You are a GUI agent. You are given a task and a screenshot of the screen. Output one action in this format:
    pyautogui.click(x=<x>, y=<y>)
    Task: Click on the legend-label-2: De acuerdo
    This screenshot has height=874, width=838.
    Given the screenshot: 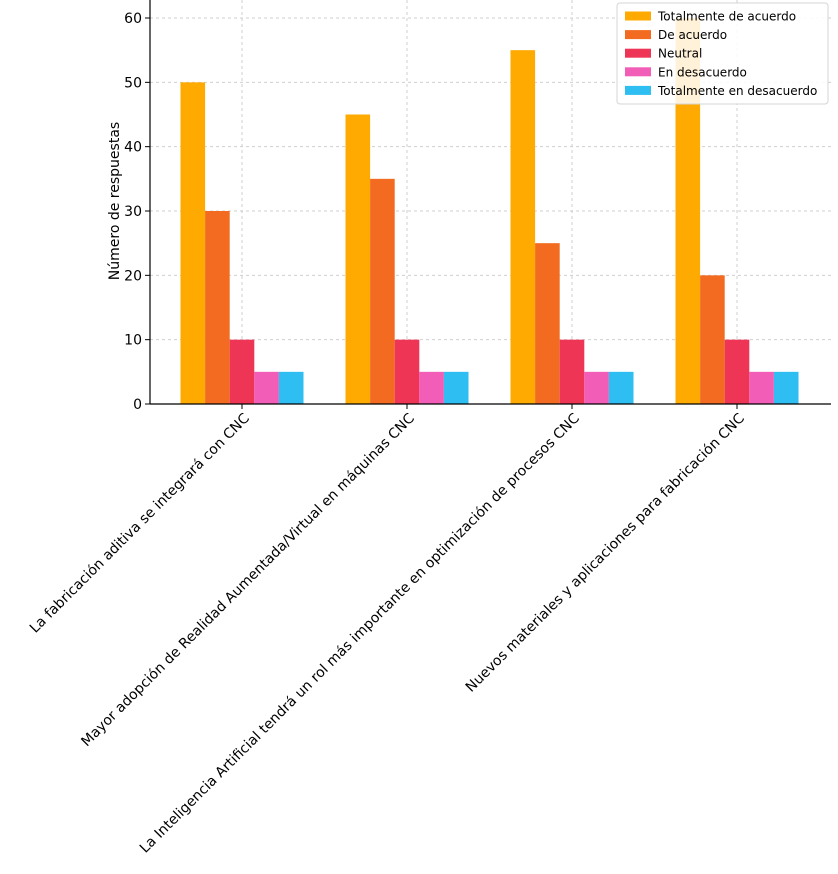 What is the action you would take?
    pyautogui.click(x=692, y=35)
    